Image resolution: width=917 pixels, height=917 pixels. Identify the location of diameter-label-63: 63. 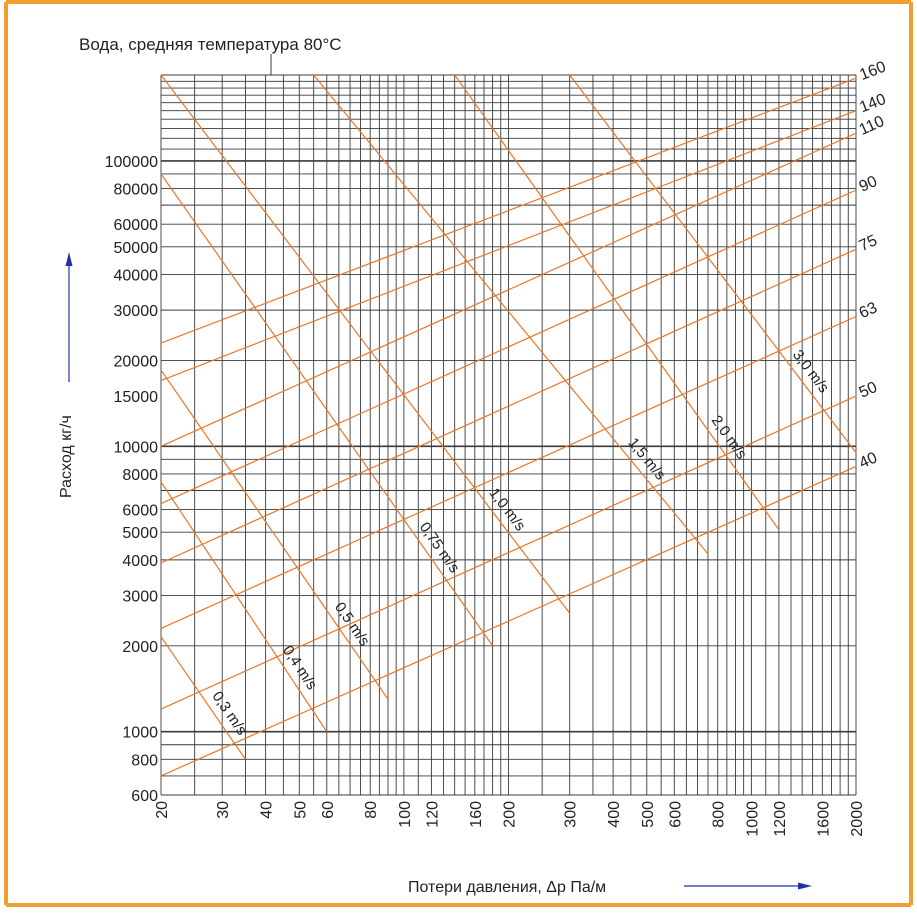
(868, 310).